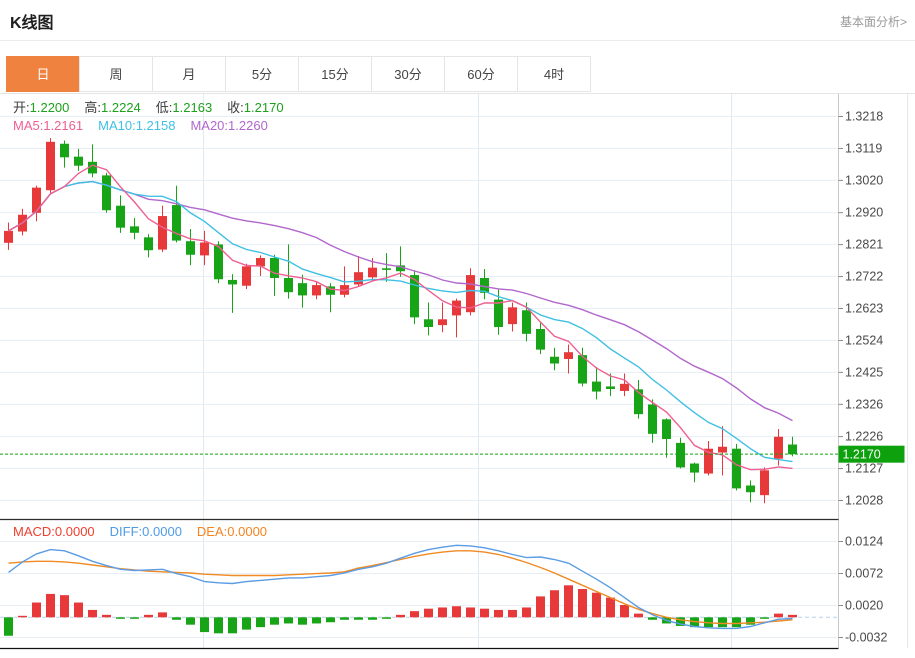  I want to click on close-readout: 收:1.2170, so click(255, 107).